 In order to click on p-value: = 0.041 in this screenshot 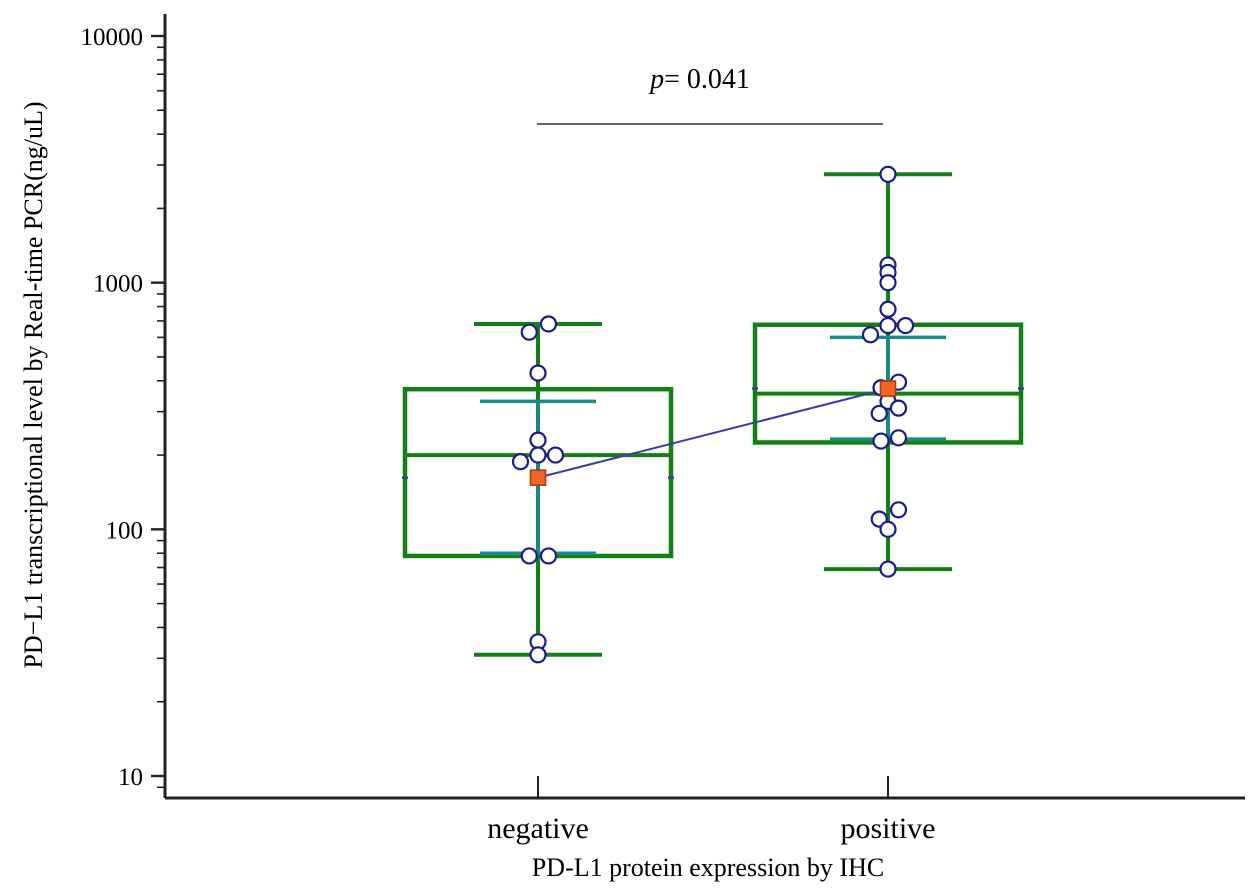, I will do `click(707, 79)`.